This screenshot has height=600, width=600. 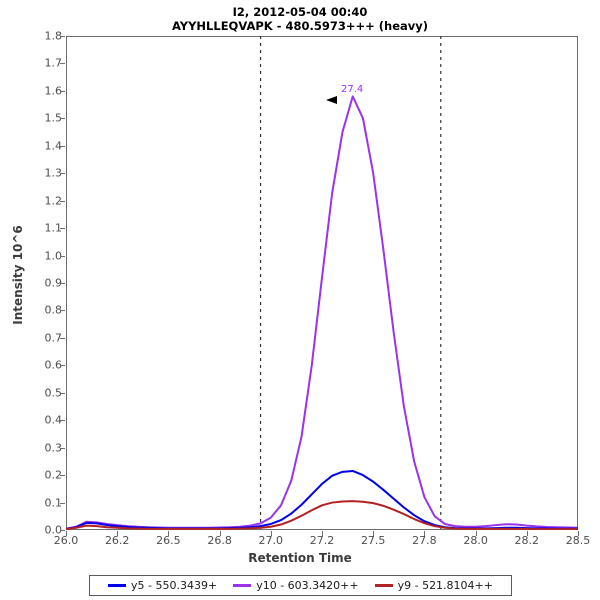 I want to click on y-axis-tick-label: 1.6, so click(x=53, y=91).